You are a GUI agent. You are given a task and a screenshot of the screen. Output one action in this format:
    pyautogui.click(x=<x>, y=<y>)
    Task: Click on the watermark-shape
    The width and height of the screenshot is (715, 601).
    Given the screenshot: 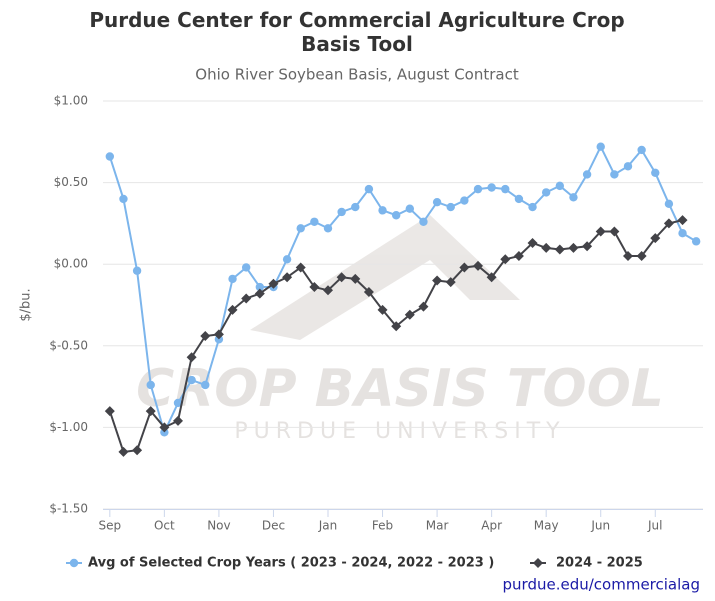 What is the action you would take?
    pyautogui.click(x=385, y=277)
    